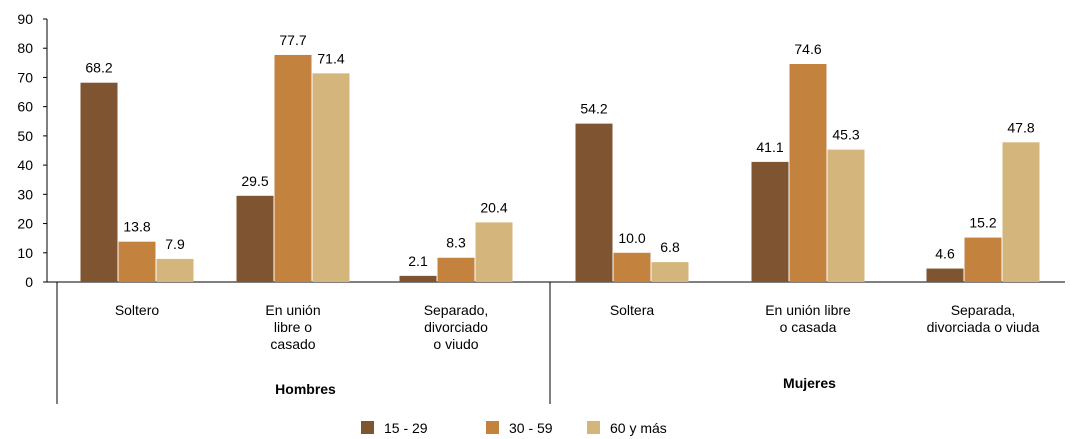  I want to click on data-label: 41.1, so click(769, 147).